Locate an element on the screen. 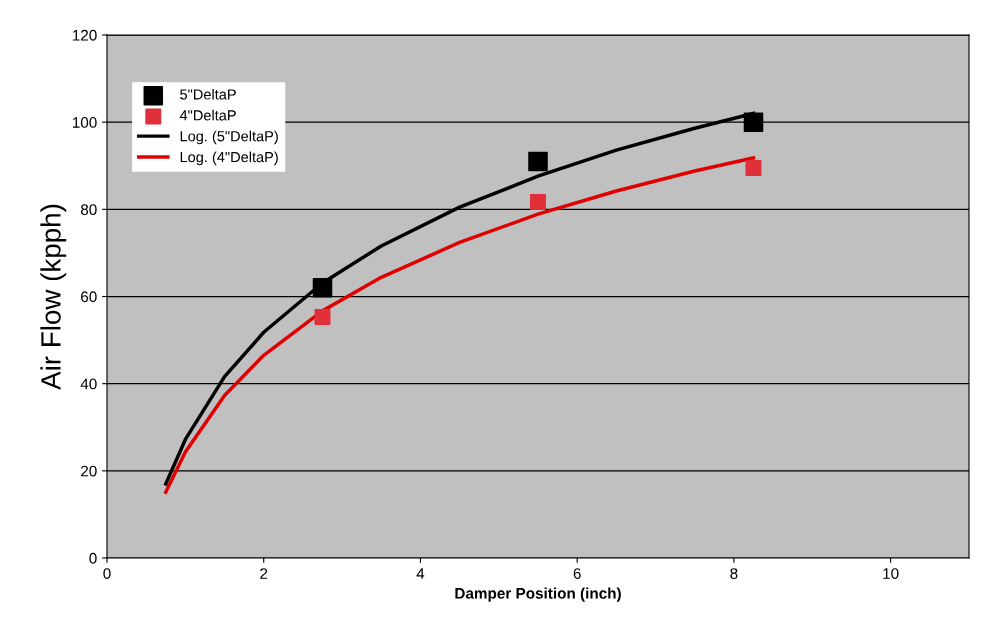  legend-label: 4"DeltaP is located at coordinates (207, 115).